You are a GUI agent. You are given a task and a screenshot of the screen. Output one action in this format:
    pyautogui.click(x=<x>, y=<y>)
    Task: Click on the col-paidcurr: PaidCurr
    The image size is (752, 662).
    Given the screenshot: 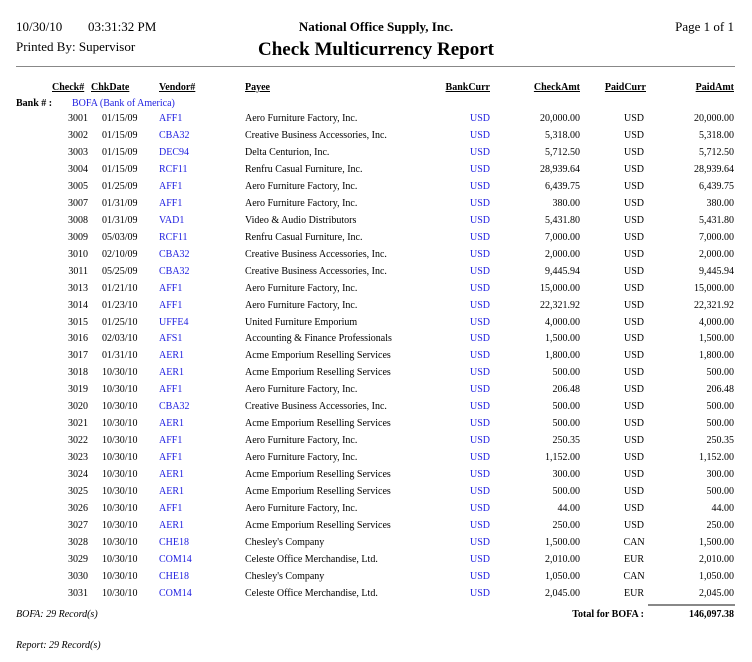 What is the action you would take?
    pyautogui.click(x=625, y=87)
    